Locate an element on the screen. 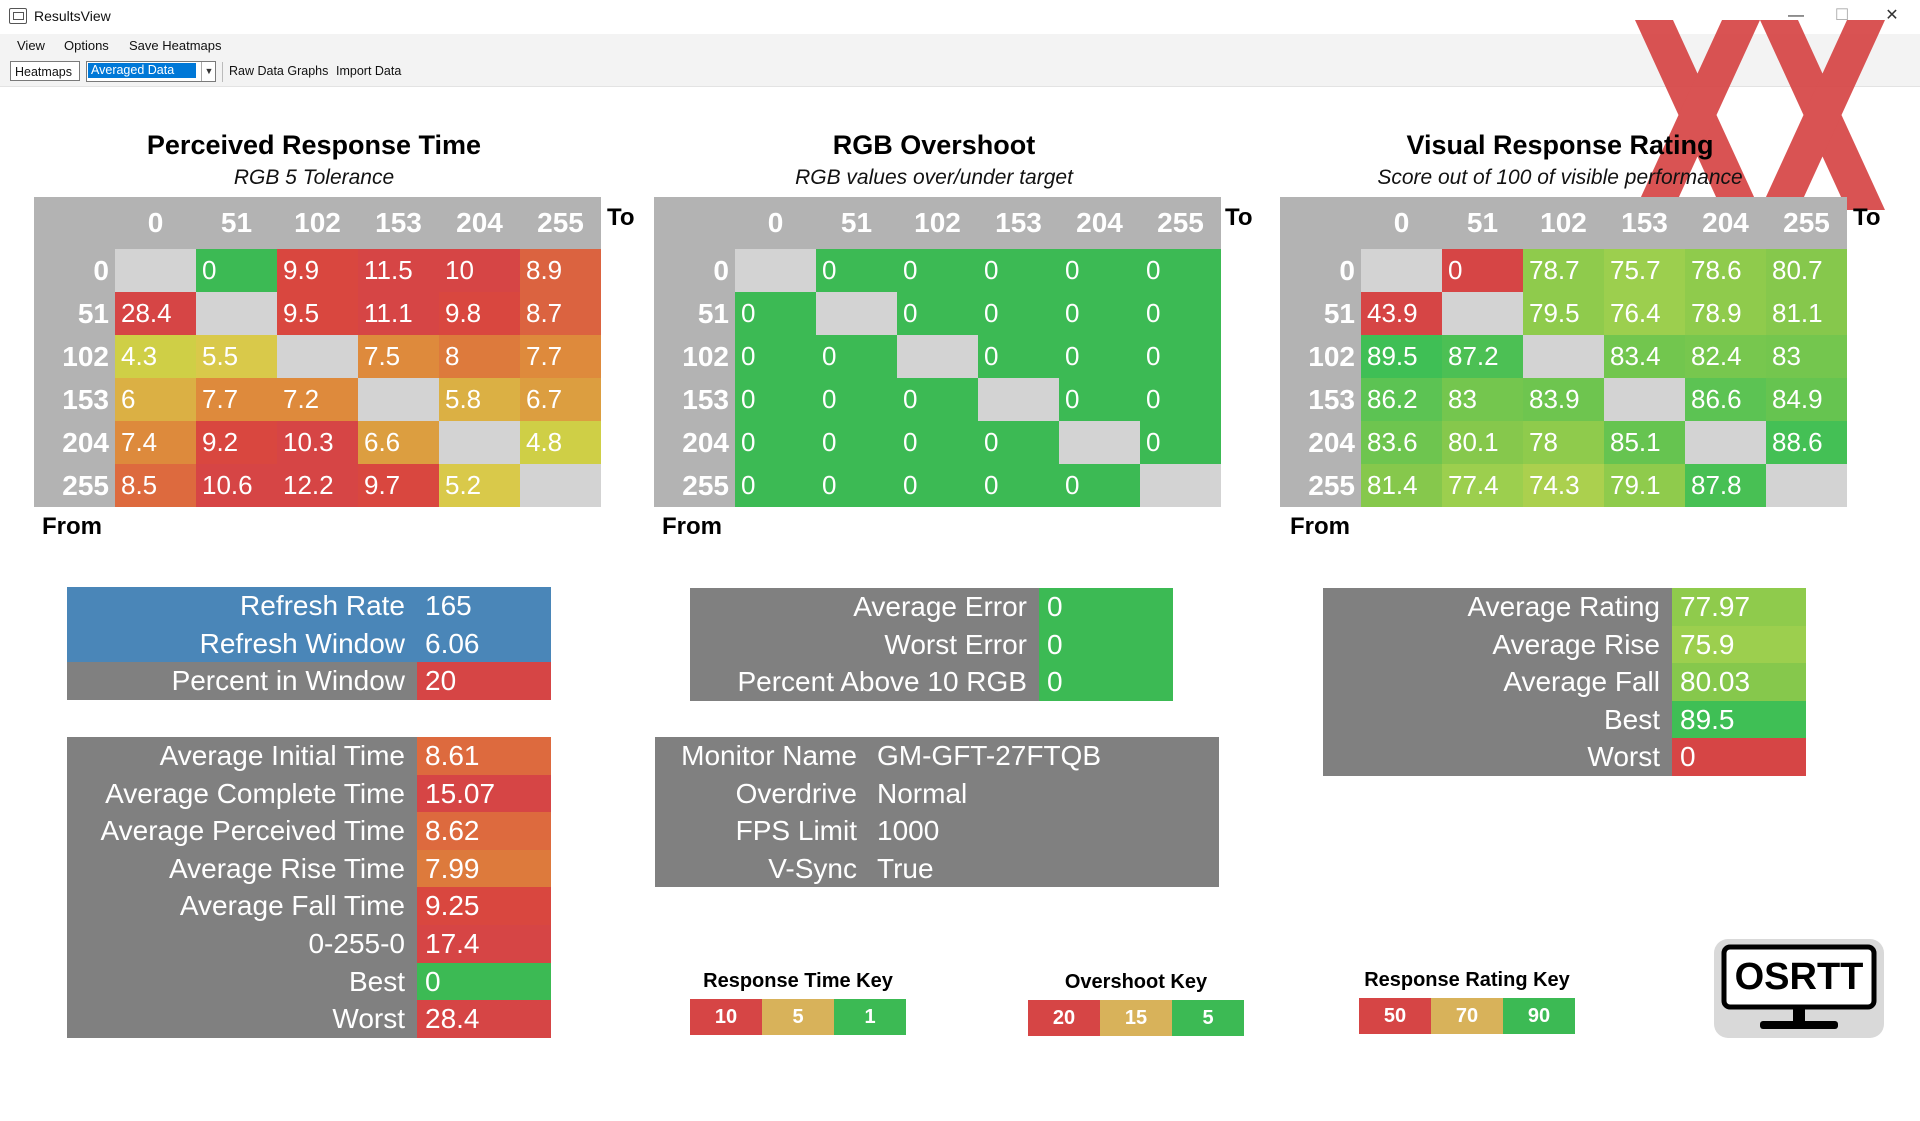 The image size is (1920, 1121). heatmap-title: Perceived Response Time is located at coordinates (314, 145).